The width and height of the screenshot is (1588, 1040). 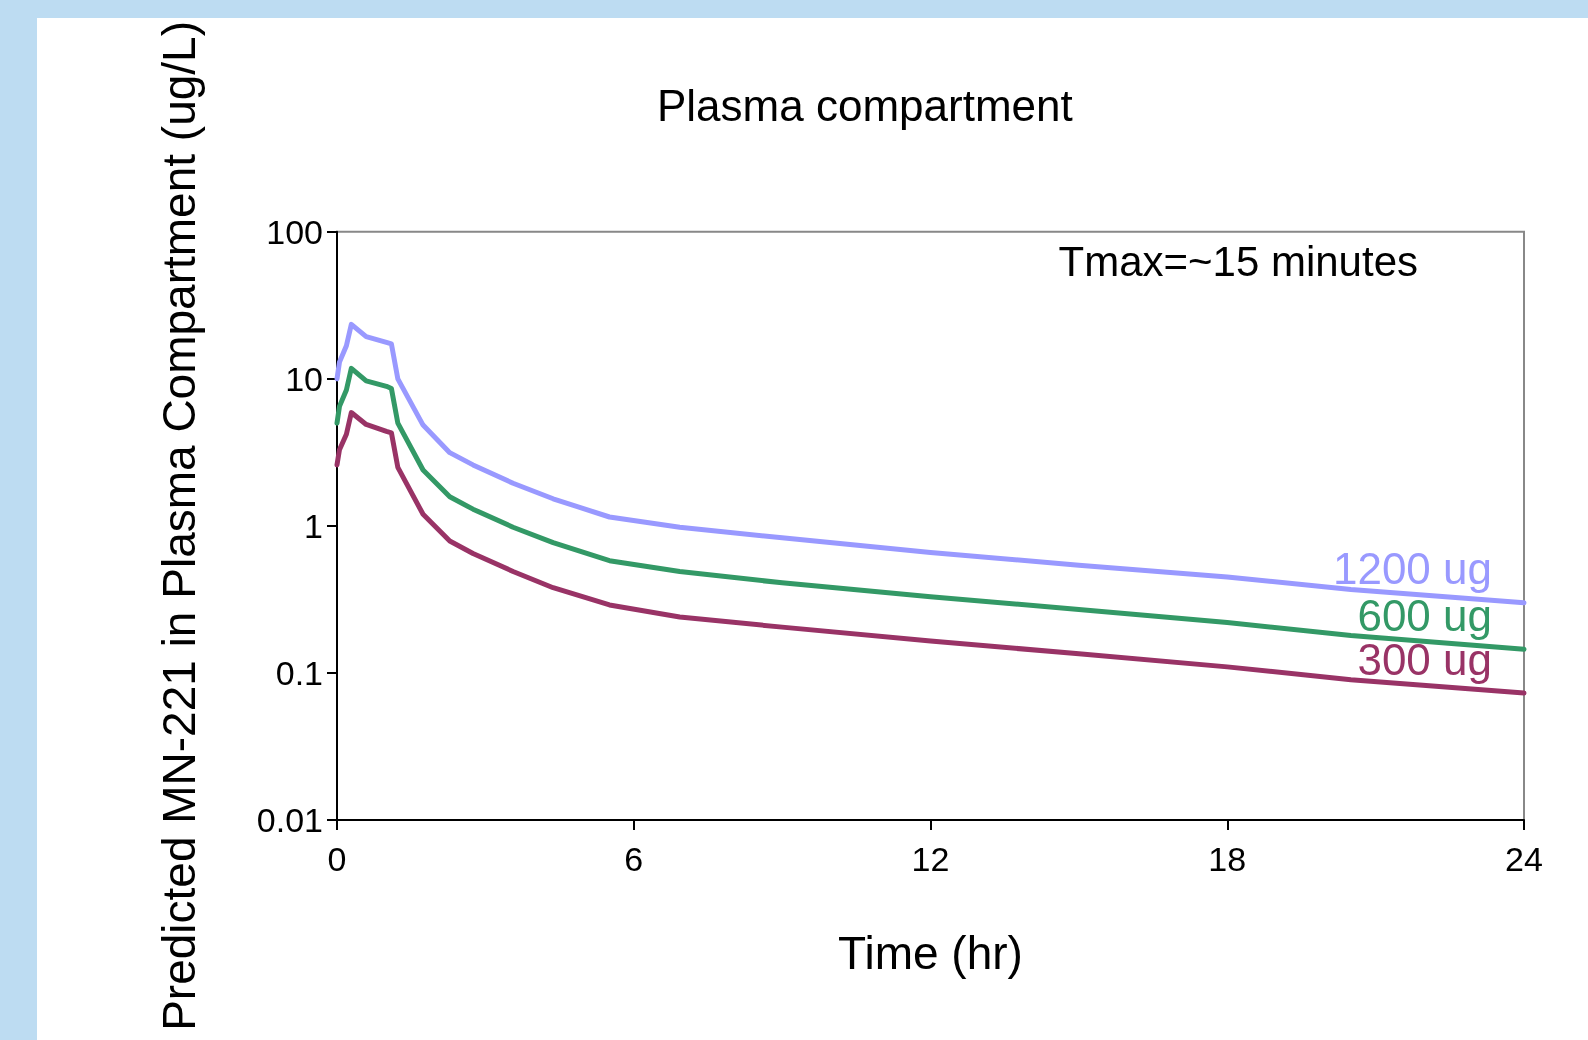 What do you see at coordinates (930, 953) in the screenshot?
I see `x-axis-title: Time (hr)` at bounding box center [930, 953].